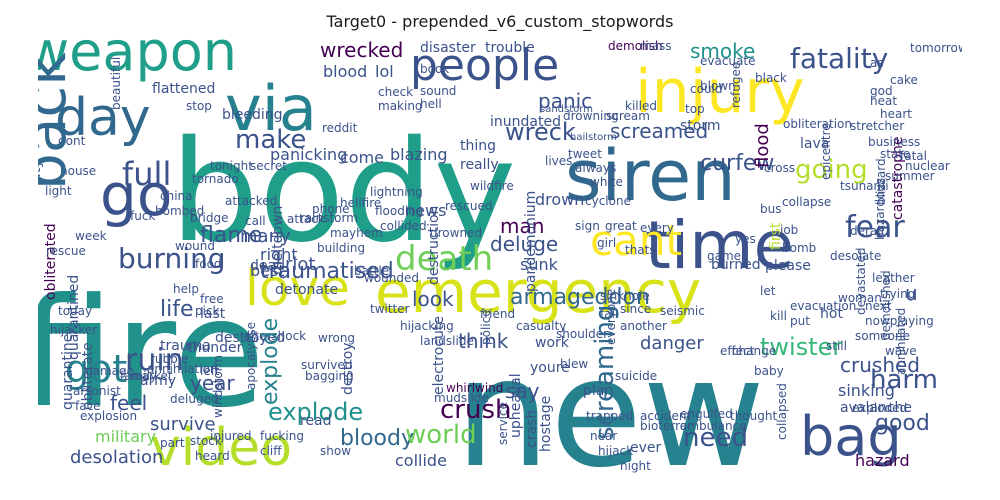  I want to click on word-armageddon: armageddon, so click(580, 297).